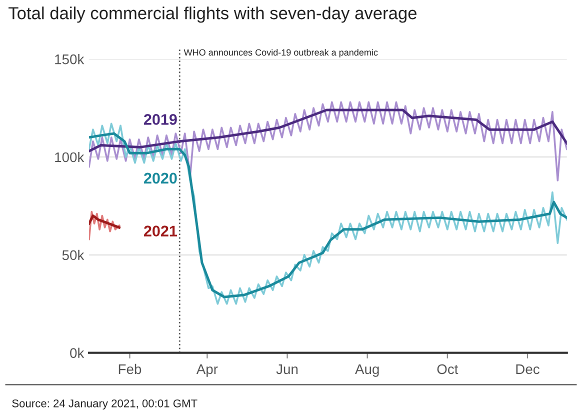 The width and height of the screenshot is (582, 419). Describe the element at coordinates (130, 369) in the screenshot. I see `x-tick-label: Feb` at that location.